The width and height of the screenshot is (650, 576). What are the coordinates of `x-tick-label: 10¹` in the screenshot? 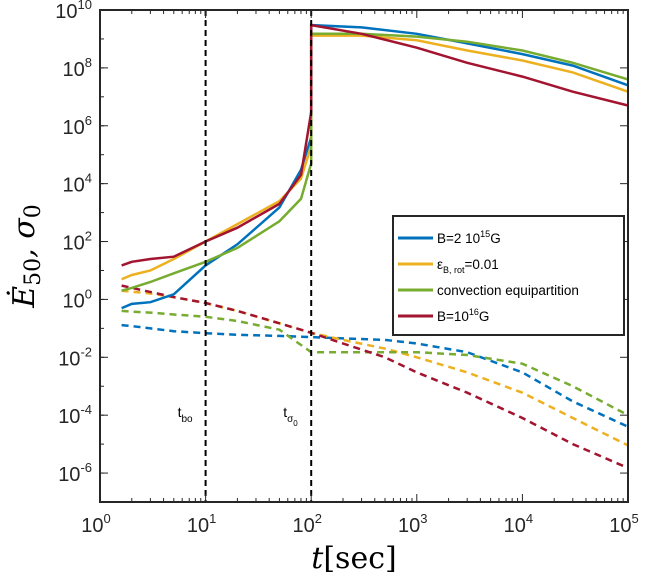 It's located at (201, 524).